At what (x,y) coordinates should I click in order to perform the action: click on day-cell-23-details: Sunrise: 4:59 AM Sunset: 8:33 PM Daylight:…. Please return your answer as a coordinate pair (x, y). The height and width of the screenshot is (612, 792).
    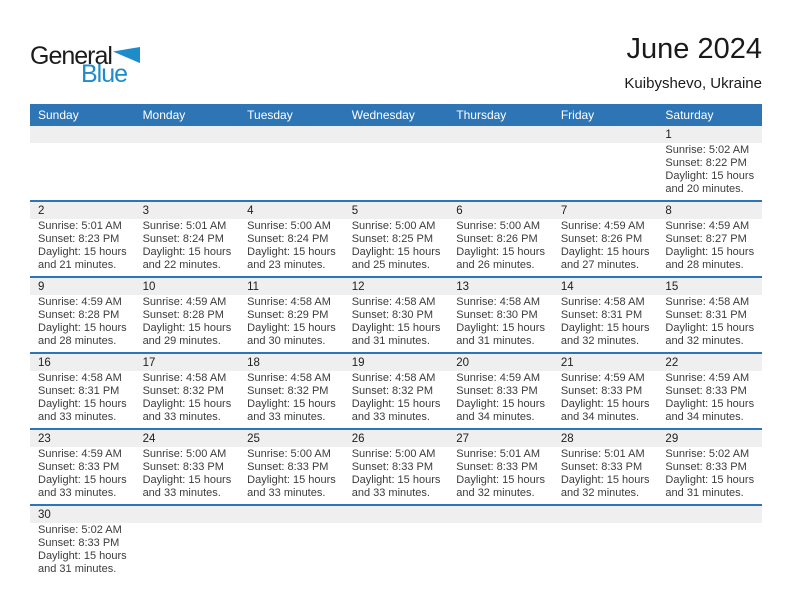
    Looking at the image, I should click on (82, 474).